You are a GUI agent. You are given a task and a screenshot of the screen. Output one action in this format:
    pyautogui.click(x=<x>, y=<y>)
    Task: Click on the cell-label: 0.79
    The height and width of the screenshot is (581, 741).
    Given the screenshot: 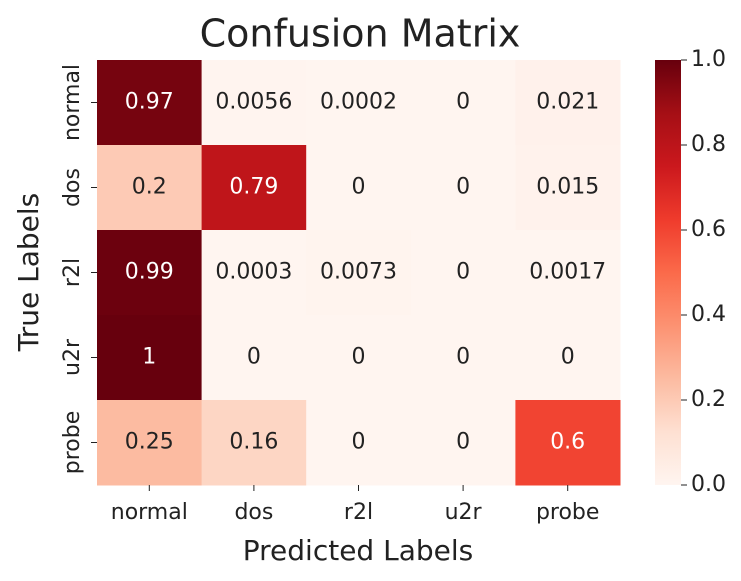 What is the action you would take?
    pyautogui.click(x=253, y=187)
    